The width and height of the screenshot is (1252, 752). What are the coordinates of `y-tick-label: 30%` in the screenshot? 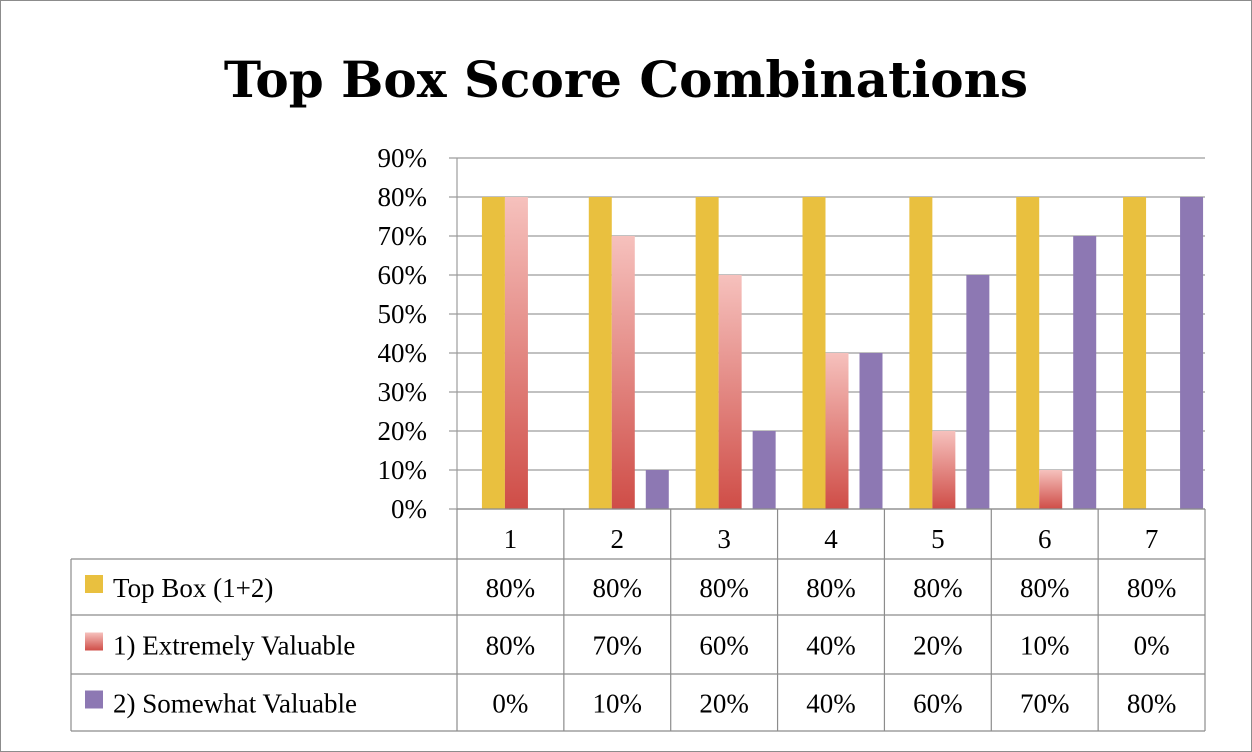 It's located at (403, 392).